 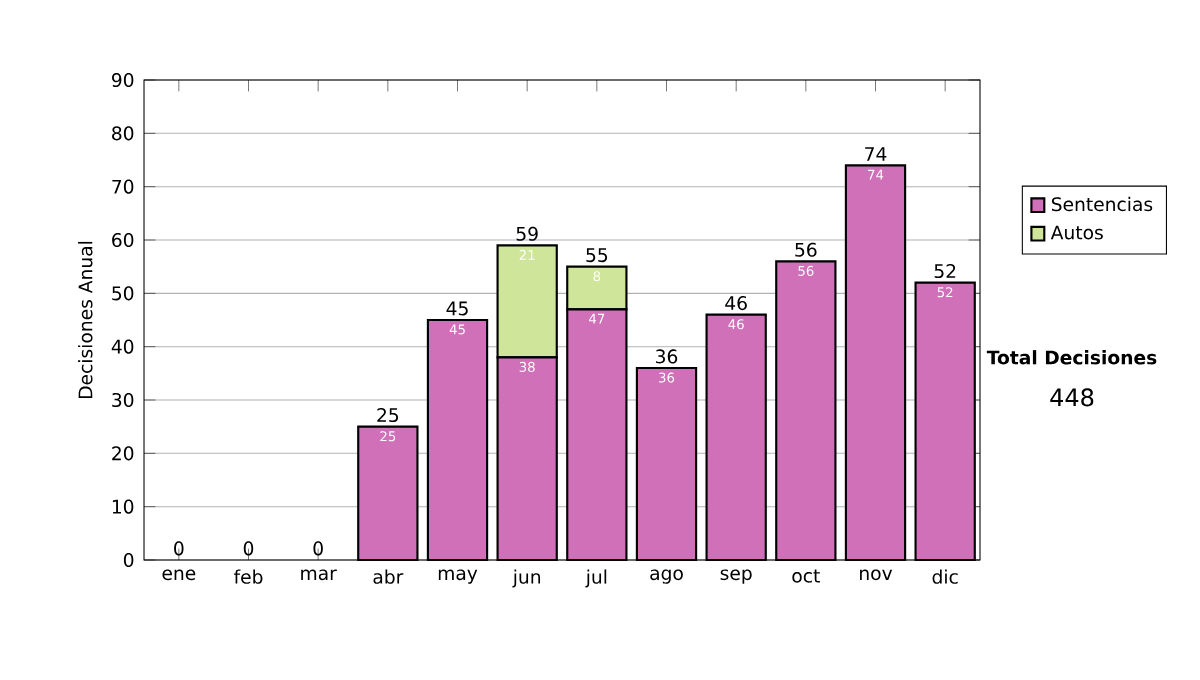 What do you see at coordinates (596, 578) in the screenshot?
I see `x-tick-label: jul` at bounding box center [596, 578].